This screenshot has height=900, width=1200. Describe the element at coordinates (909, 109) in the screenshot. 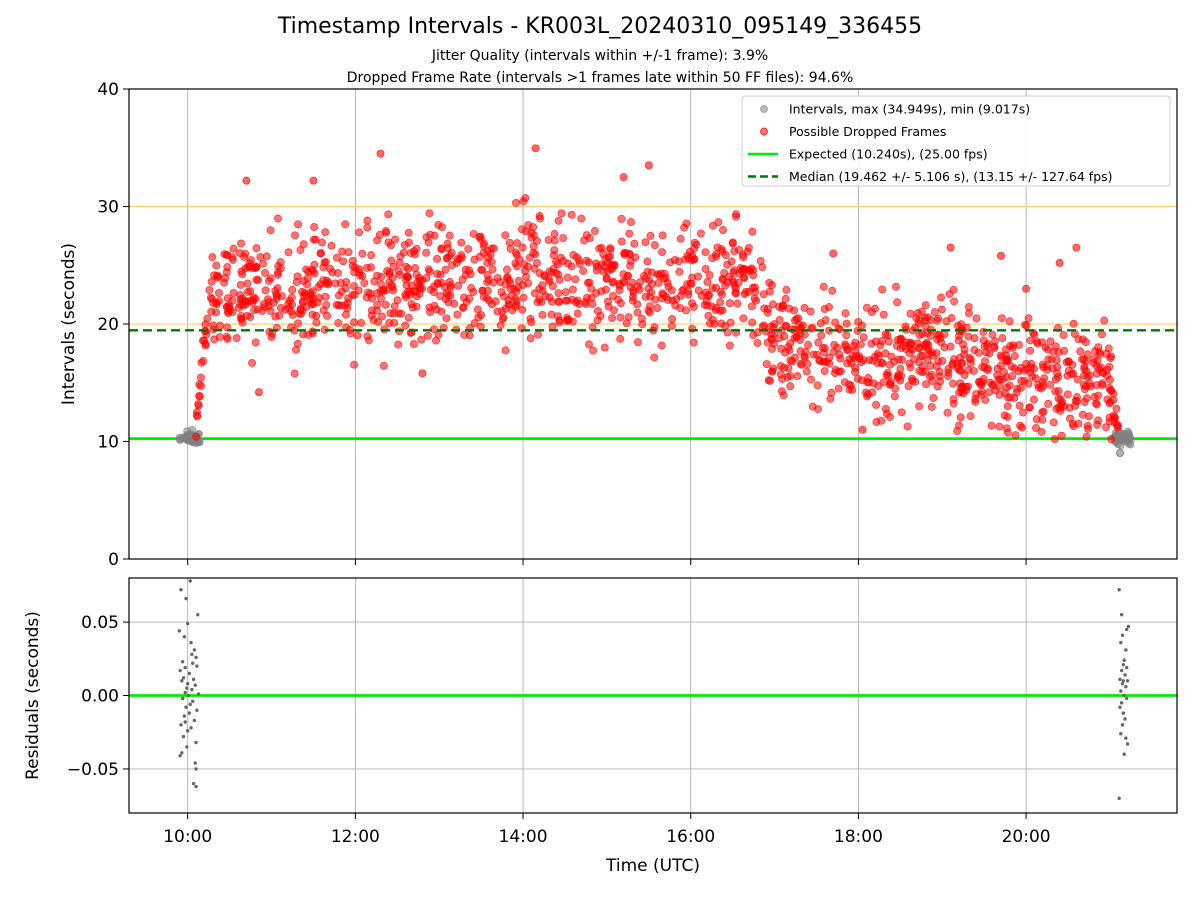

I see `legend-intervals-label: Intervals, max (34.949s), min (9.017s)` at that location.